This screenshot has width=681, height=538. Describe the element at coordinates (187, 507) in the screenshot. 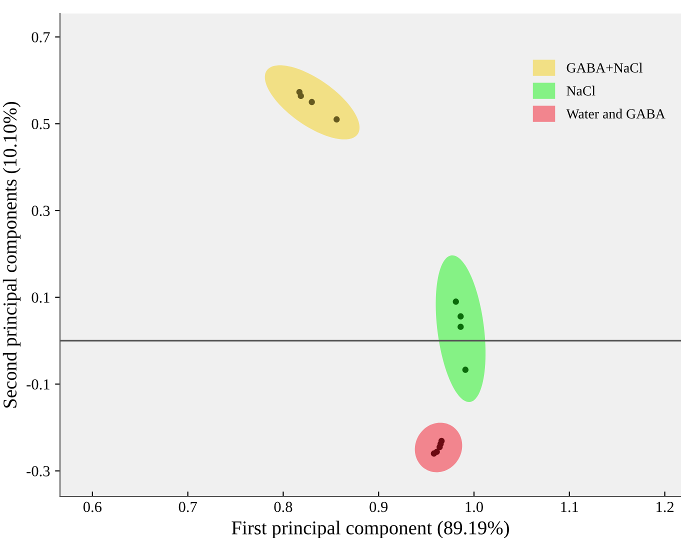

I see `x-tick-label: 0.7` at that location.